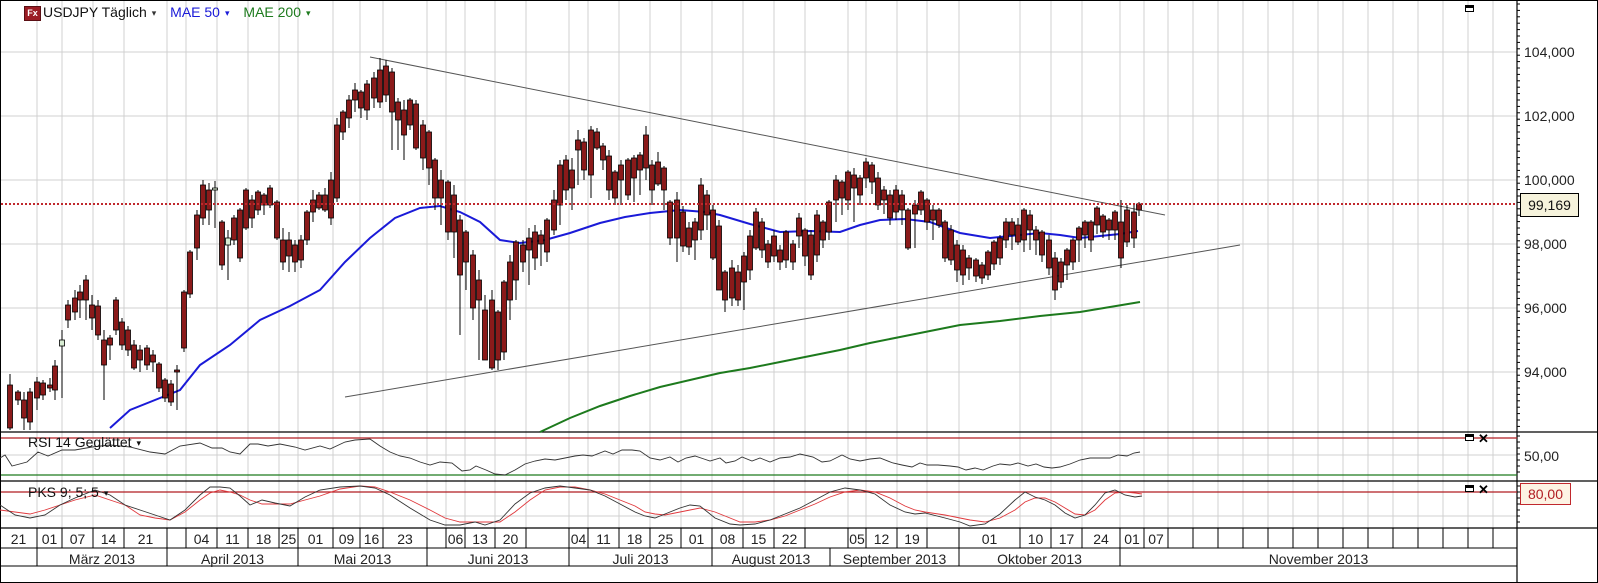 Image resolution: width=1598 pixels, height=583 pixels. Describe the element at coordinates (362, 559) in the screenshot. I see `month-label: Mai 2013` at that location.